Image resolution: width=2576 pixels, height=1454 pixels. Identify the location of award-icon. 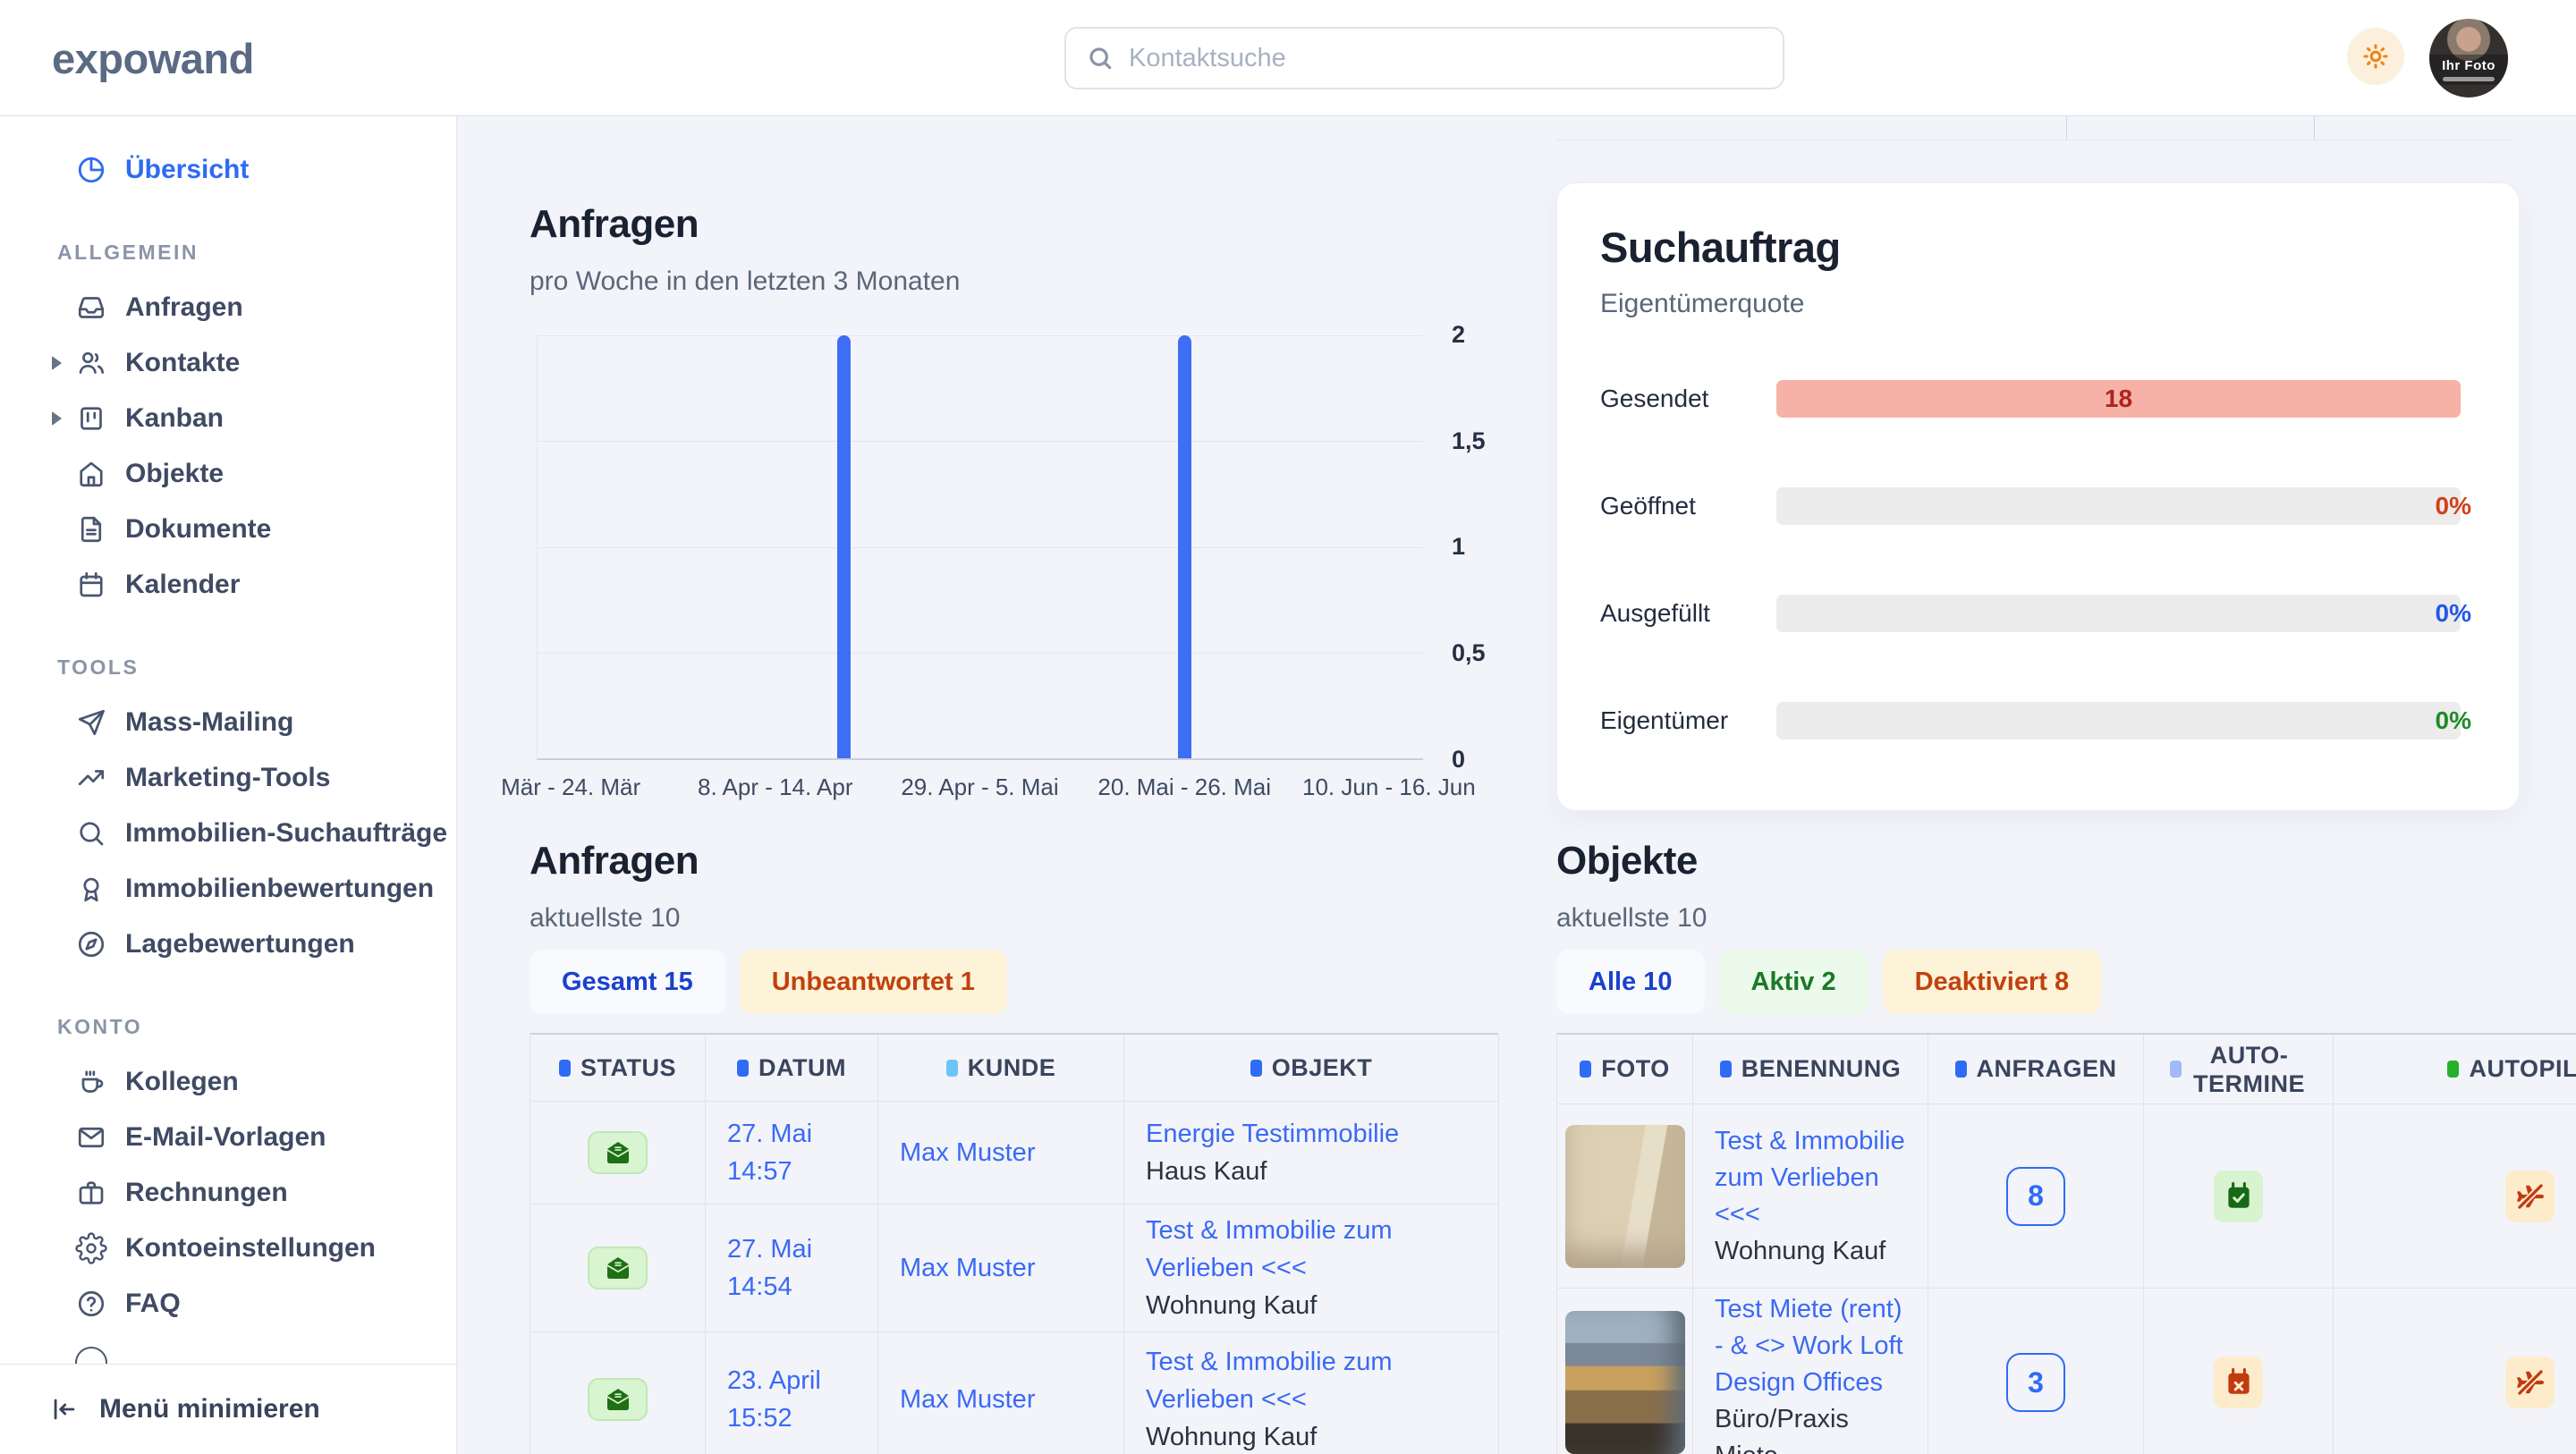
(91, 890).